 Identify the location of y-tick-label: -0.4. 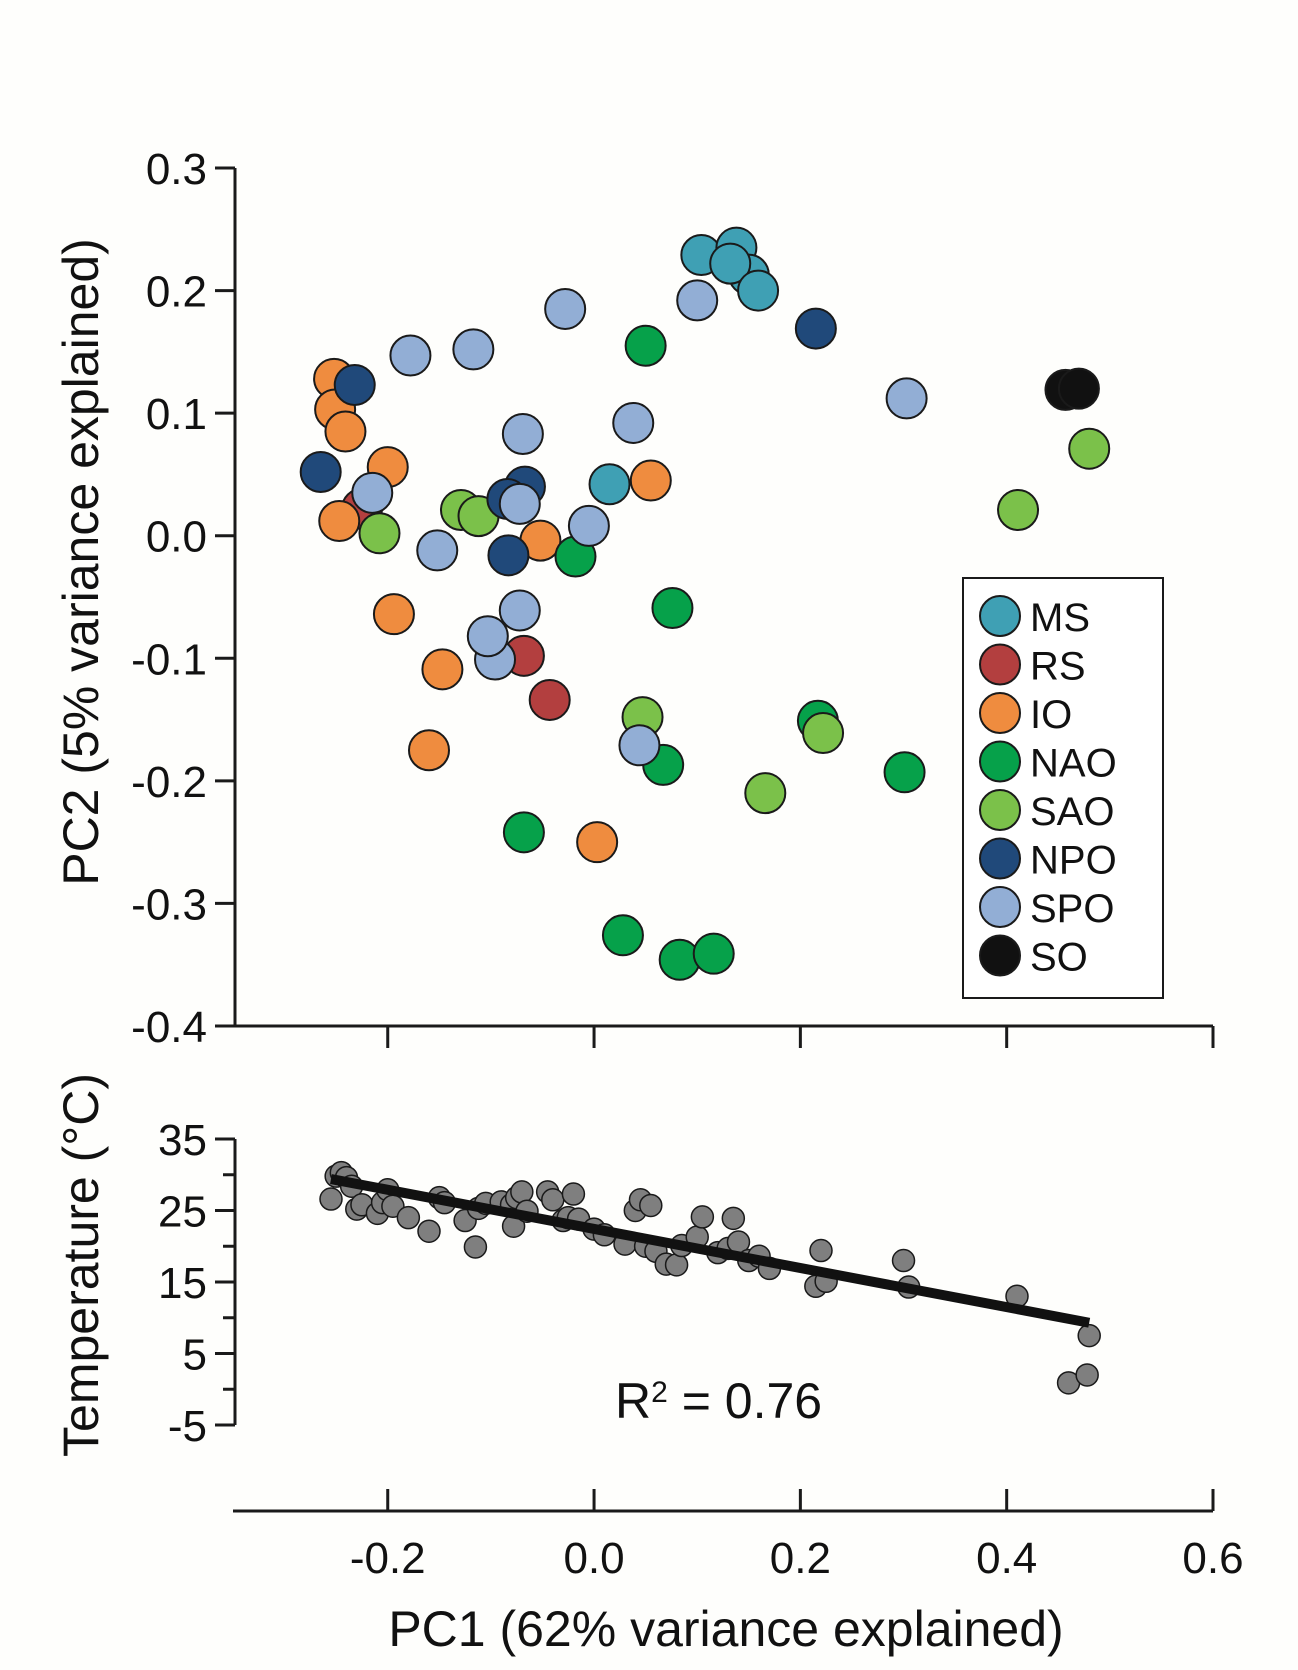
(169, 1027).